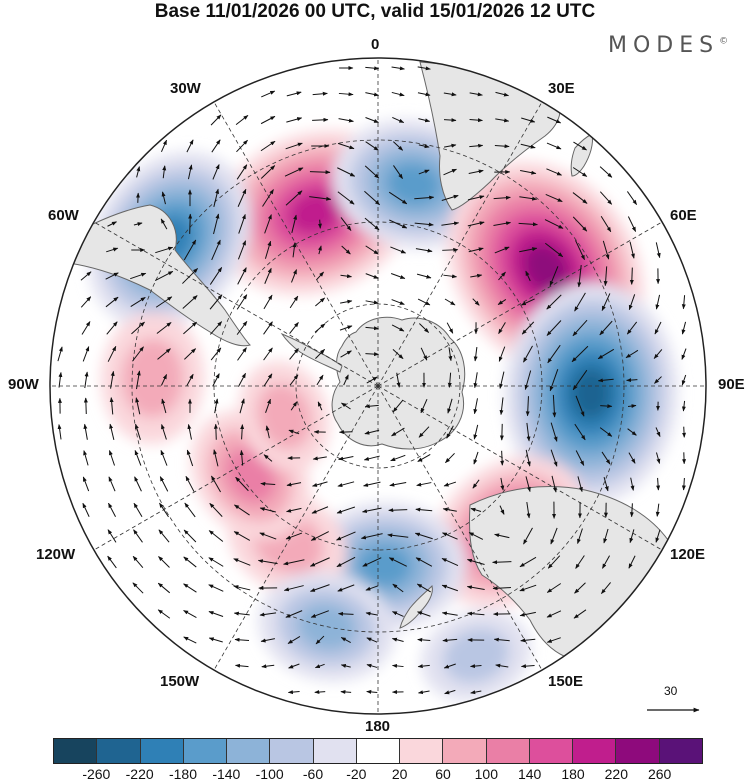 The image size is (750, 783). What do you see at coordinates (378, 751) in the screenshot?
I see `colorbar` at bounding box center [378, 751].